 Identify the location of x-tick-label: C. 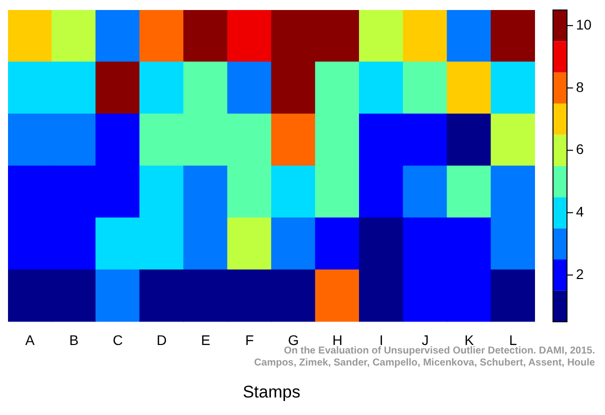
(117, 340).